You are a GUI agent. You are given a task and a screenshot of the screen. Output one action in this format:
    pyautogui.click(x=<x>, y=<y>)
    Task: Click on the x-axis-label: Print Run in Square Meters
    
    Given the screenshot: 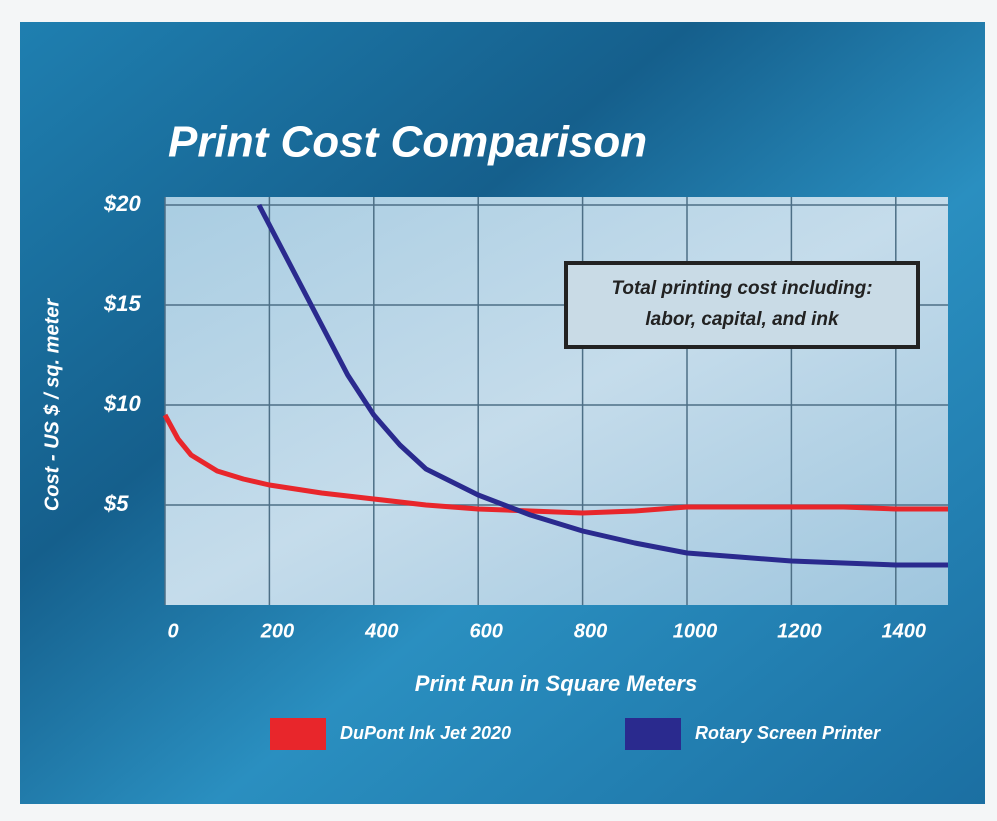 What is the action you would take?
    pyautogui.click(x=556, y=683)
    